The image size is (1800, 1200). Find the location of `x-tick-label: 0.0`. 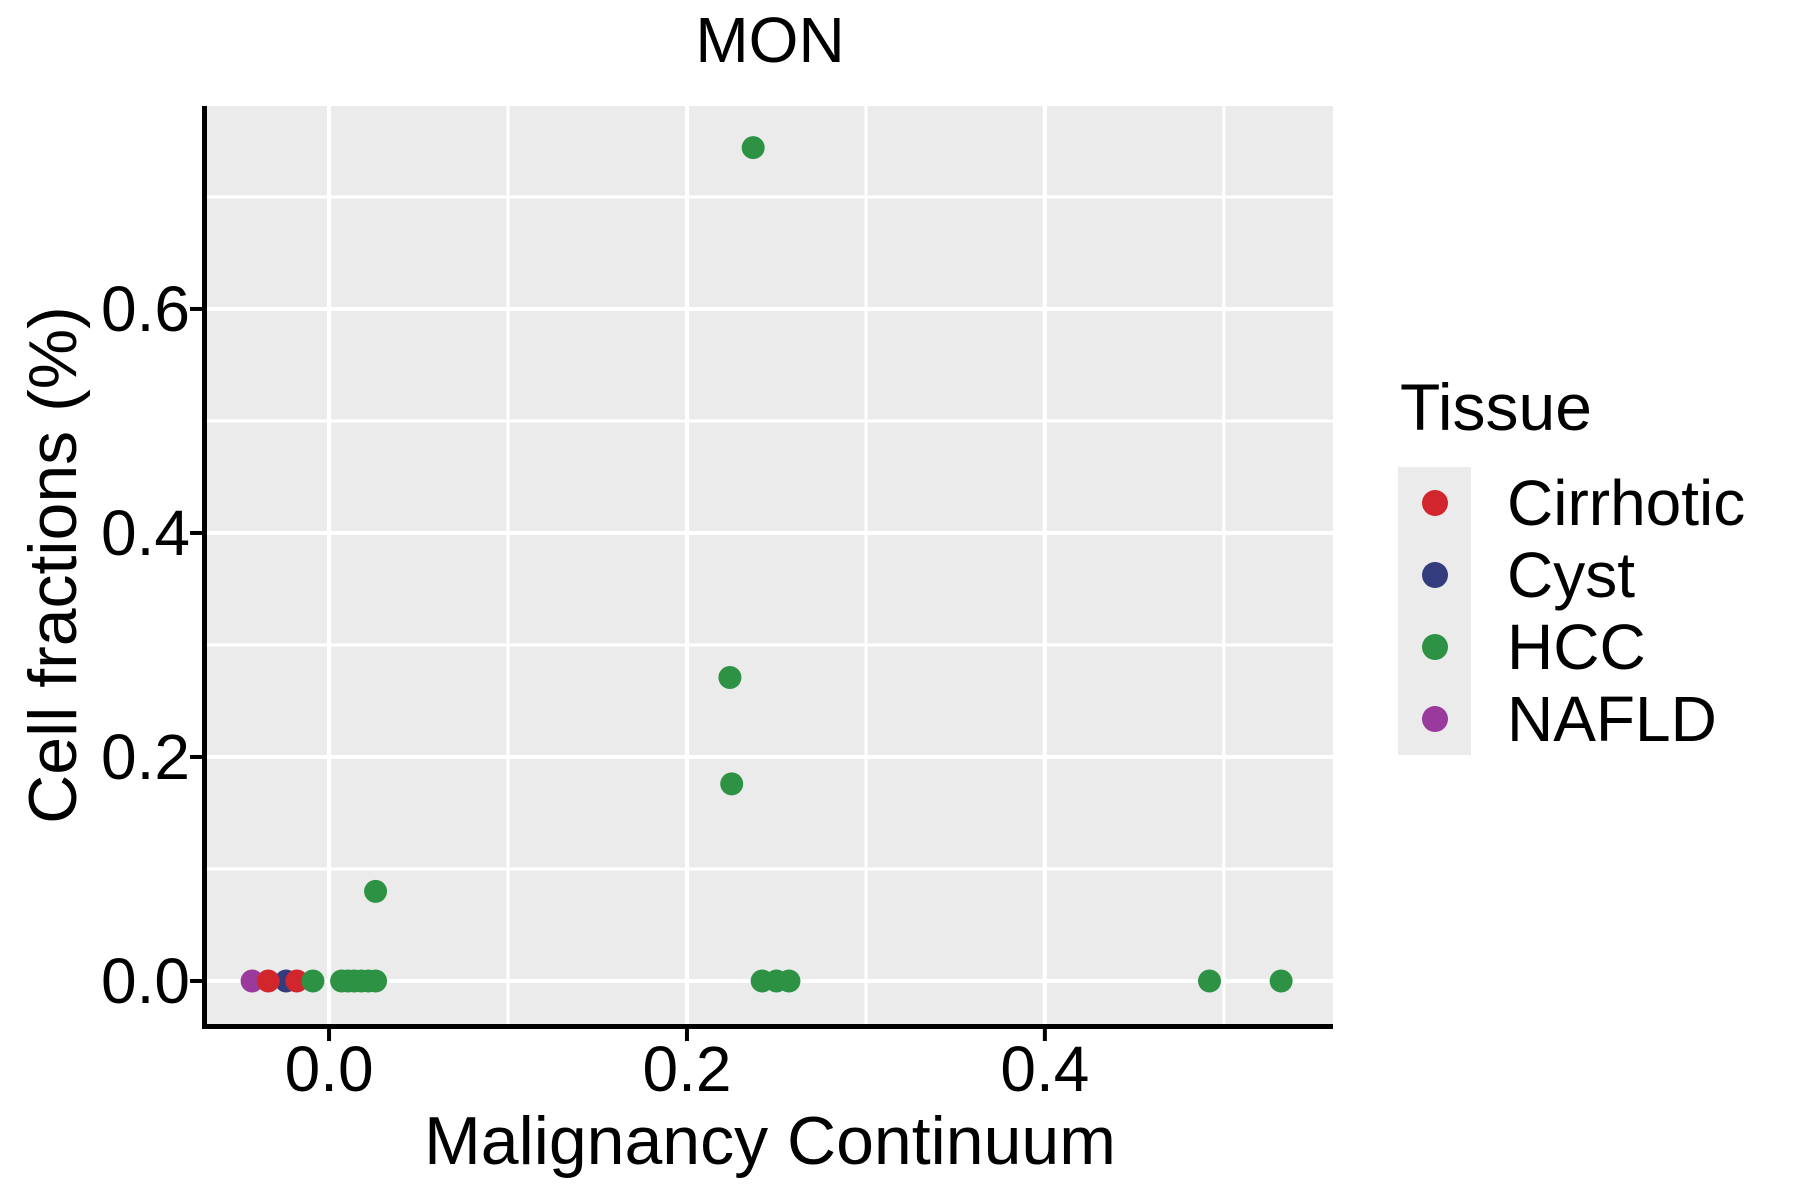

x-tick-label: 0.0 is located at coordinates (329, 1069).